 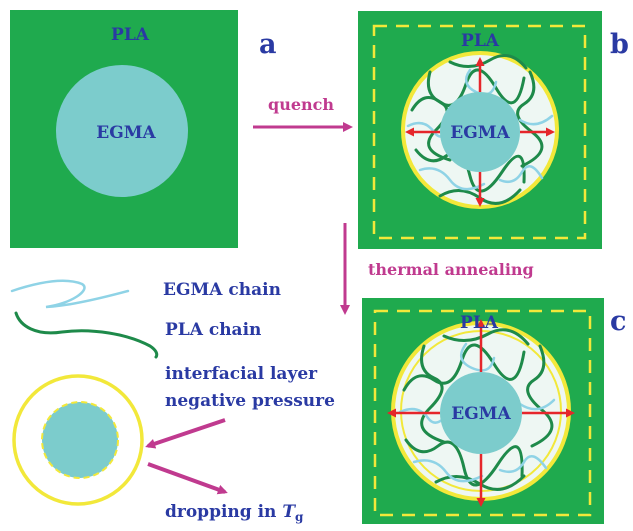 What do you see at coordinates (480, 41) in the screenshot?
I see `pla-label-b: PLA` at bounding box center [480, 41].